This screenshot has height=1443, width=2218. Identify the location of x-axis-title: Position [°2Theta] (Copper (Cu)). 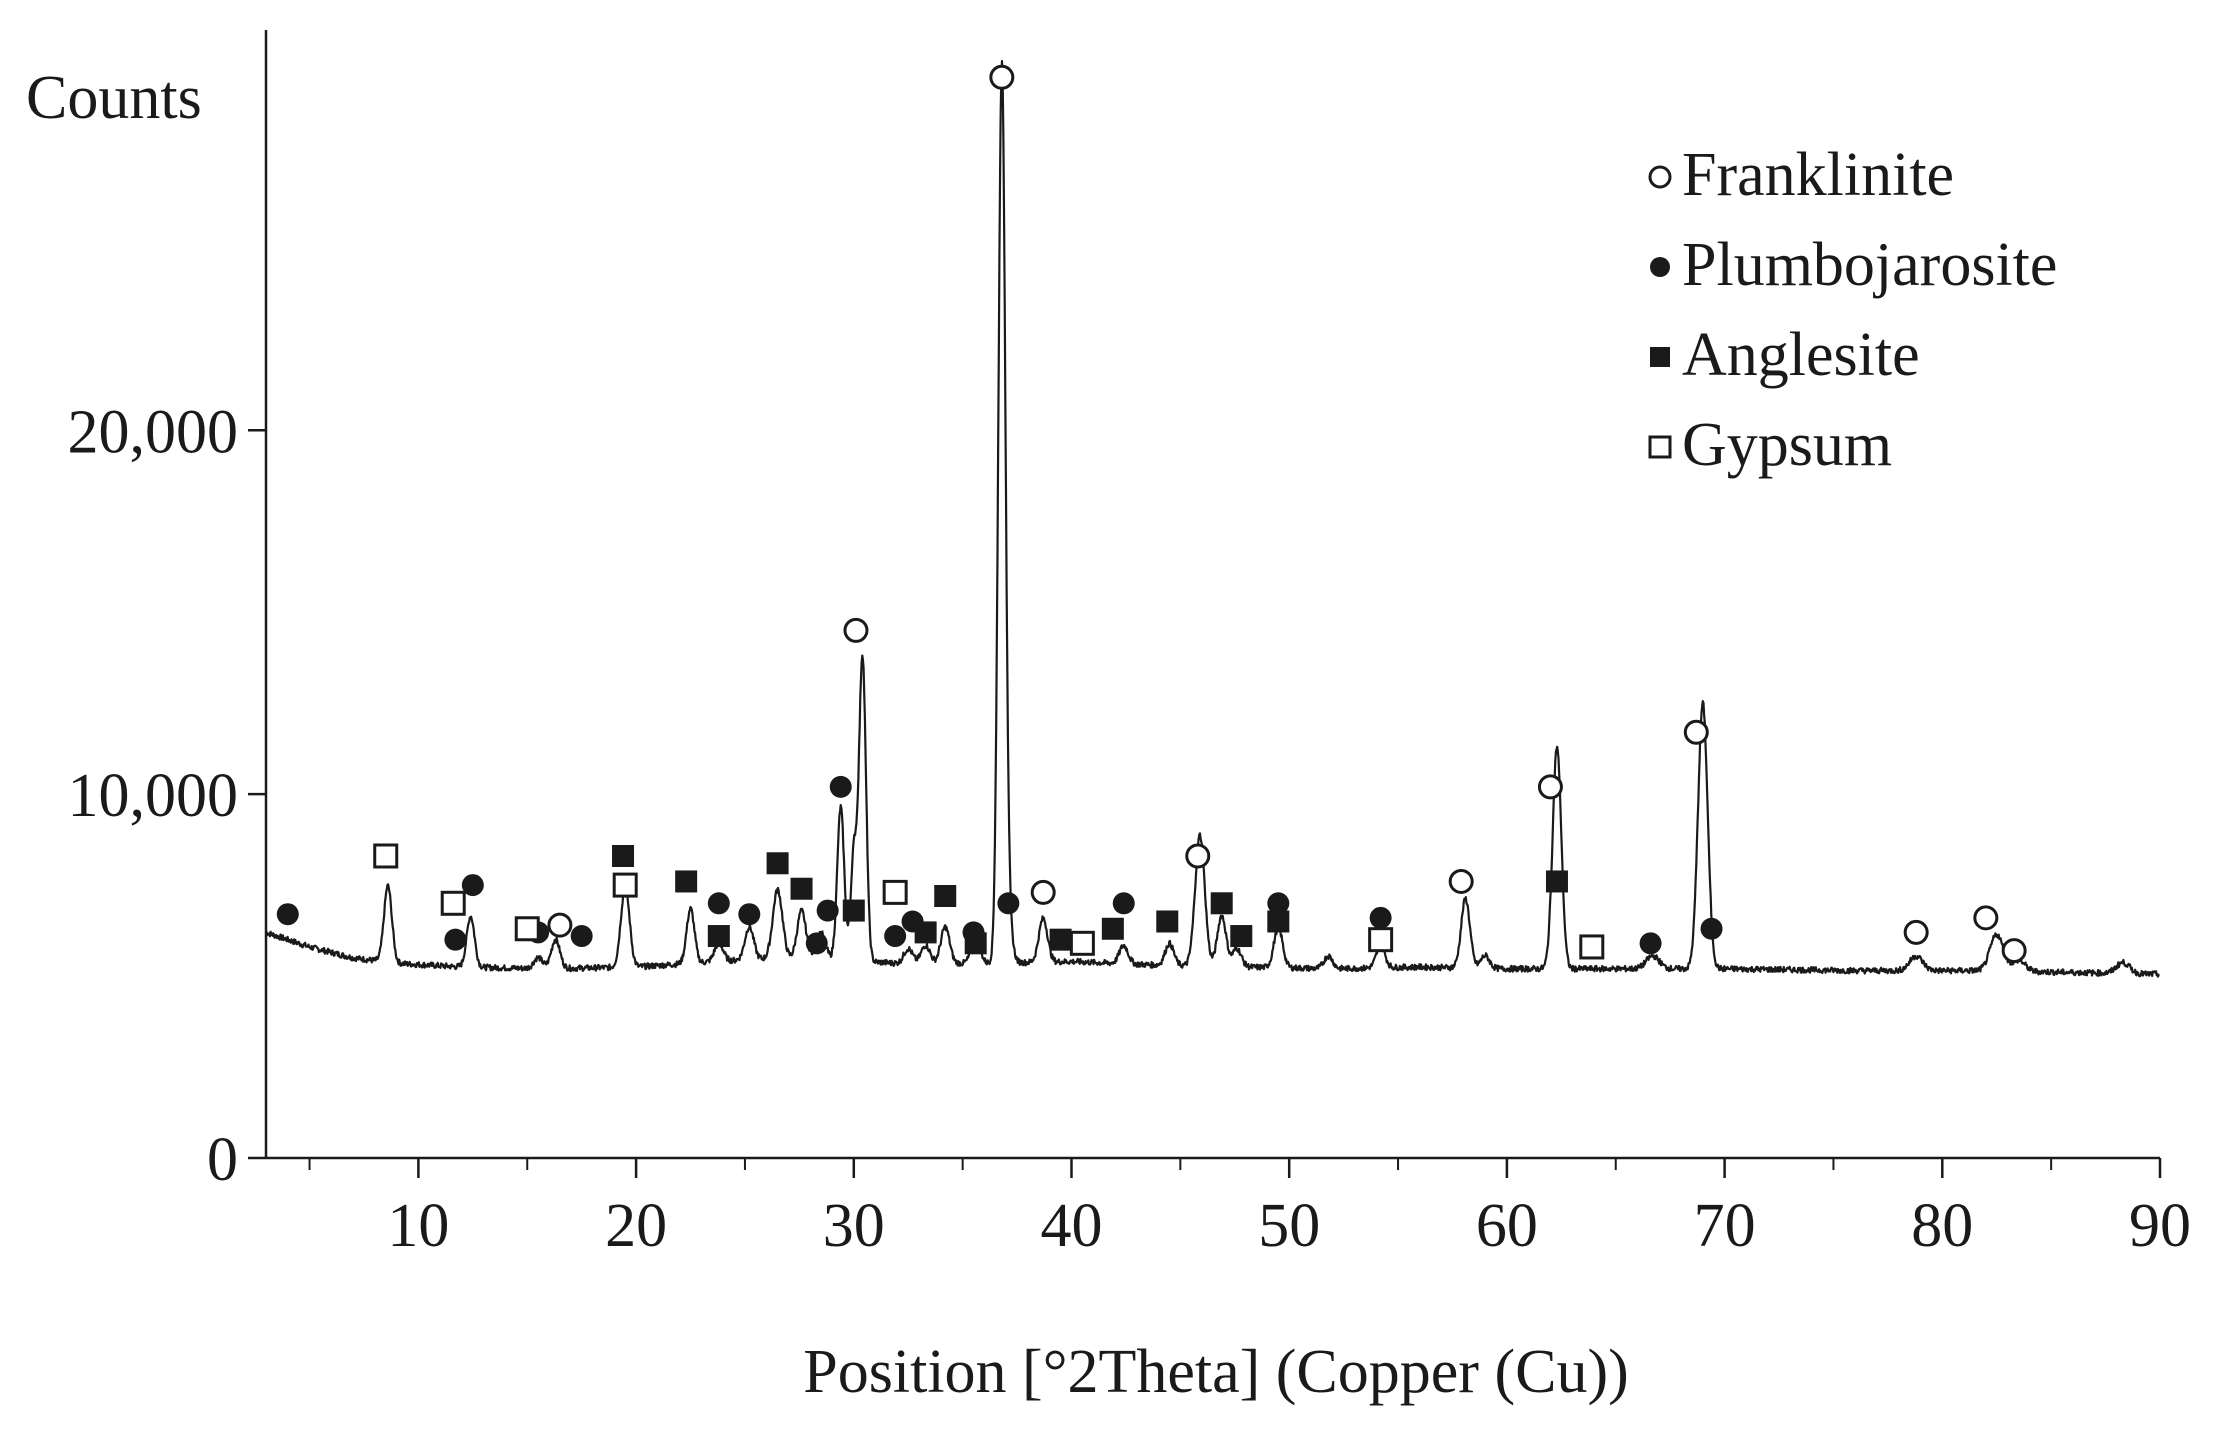
(1215, 1372).